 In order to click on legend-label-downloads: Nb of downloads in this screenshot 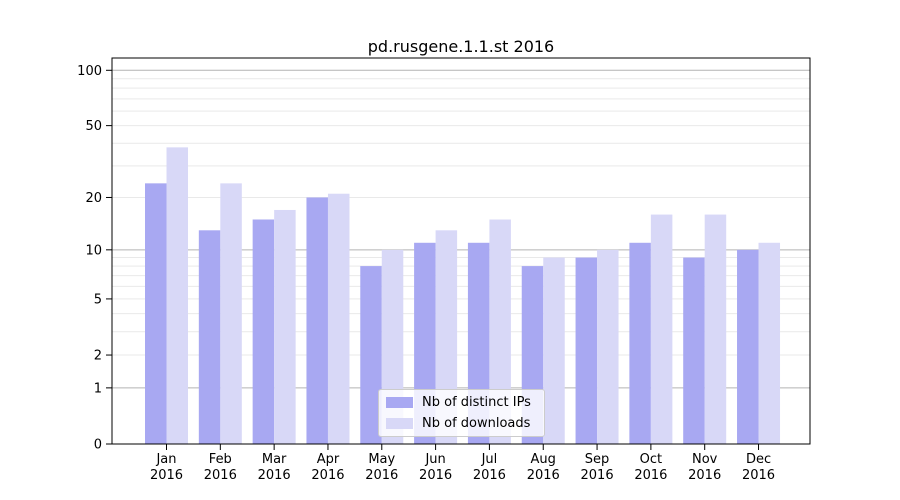, I will do `click(476, 423)`.